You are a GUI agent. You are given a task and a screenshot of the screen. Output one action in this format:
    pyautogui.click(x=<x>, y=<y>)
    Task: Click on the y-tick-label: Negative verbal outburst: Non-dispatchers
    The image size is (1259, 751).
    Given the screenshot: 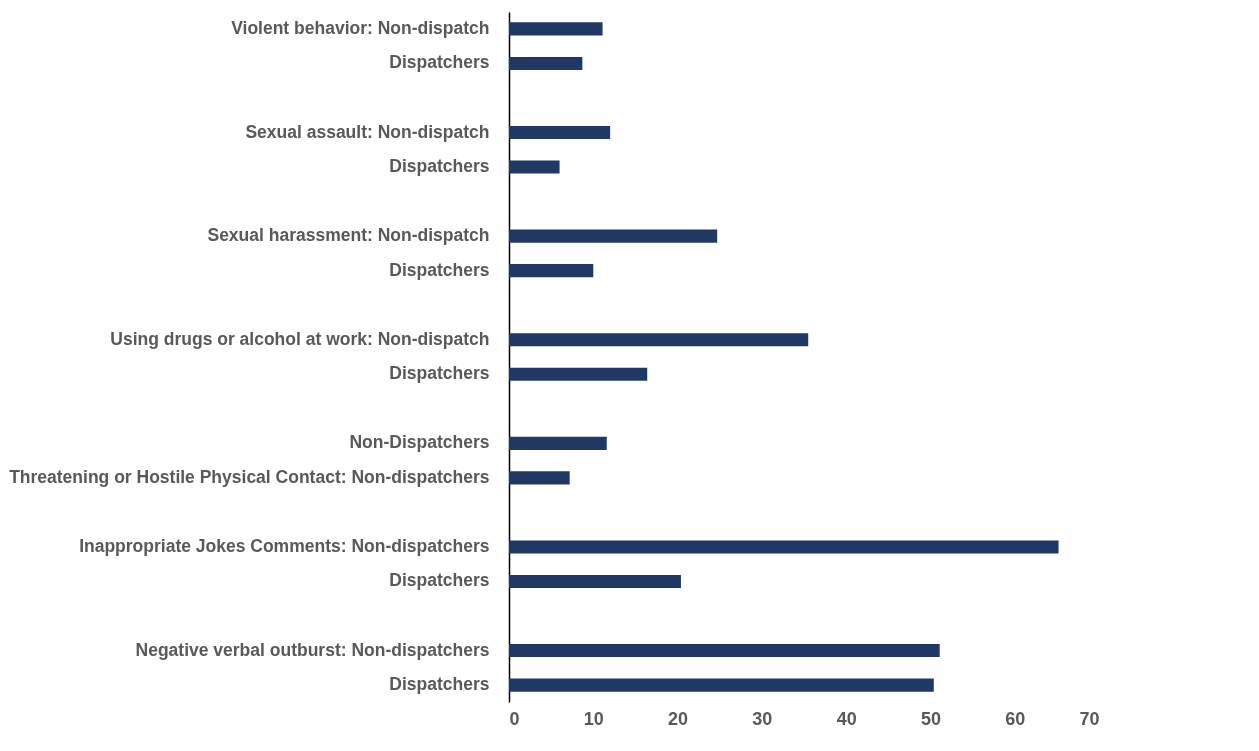 What is the action you would take?
    pyautogui.click(x=312, y=649)
    